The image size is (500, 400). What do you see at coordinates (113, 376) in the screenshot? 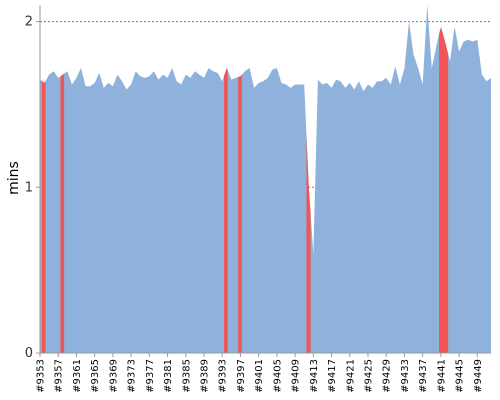
I see `x-tick-label: #9369` at bounding box center [113, 376].